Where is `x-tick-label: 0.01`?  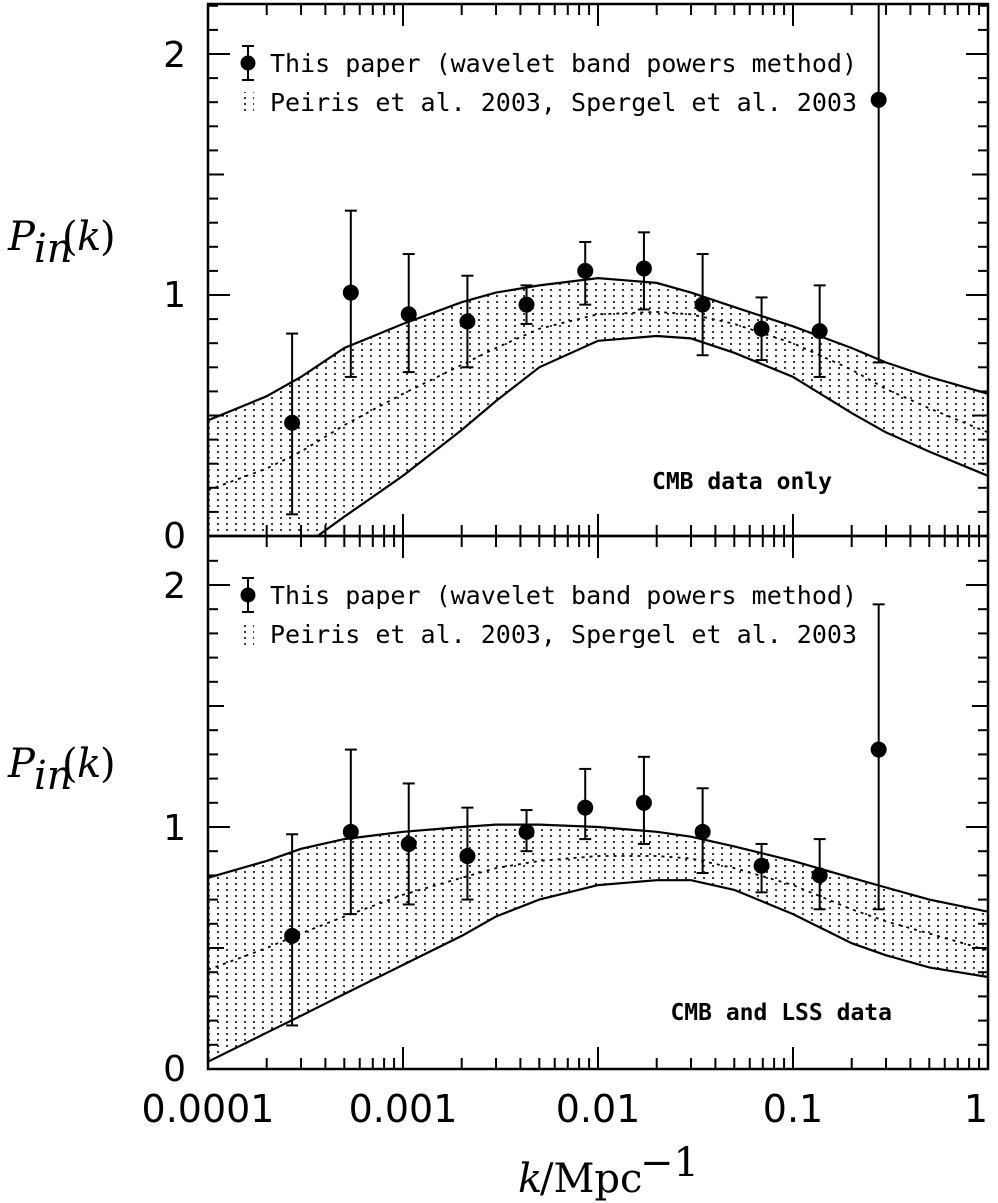
x-tick-label: 0.01 is located at coordinates (598, 1109).